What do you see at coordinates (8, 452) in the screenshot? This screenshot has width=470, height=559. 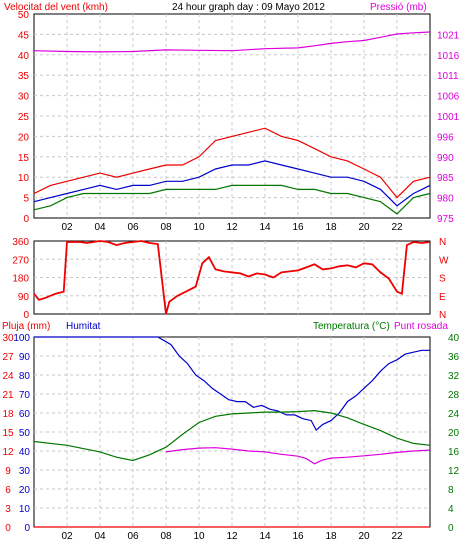 I see `rain-y-tick-label: 12` at bounding box center [8, 452].